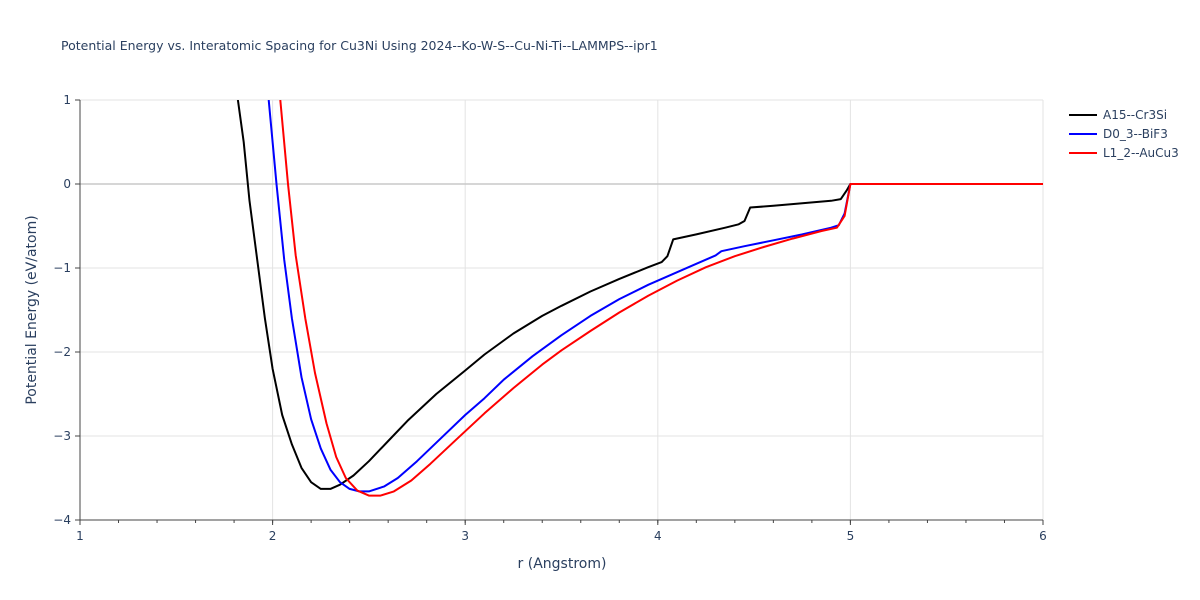  I want to click on y-tick-label: 0, so click(67, 184).